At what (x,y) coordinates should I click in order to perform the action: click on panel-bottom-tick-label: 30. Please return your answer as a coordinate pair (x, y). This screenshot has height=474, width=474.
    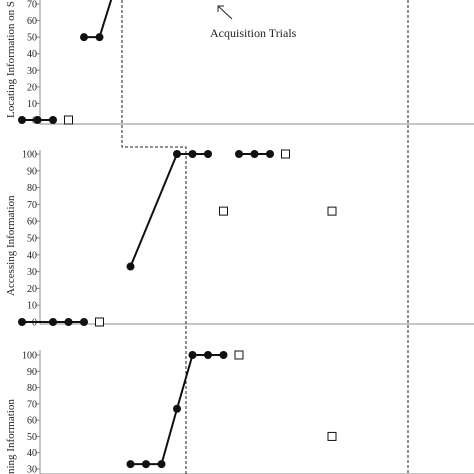
    Looking at the image, I should click on (32, 469).